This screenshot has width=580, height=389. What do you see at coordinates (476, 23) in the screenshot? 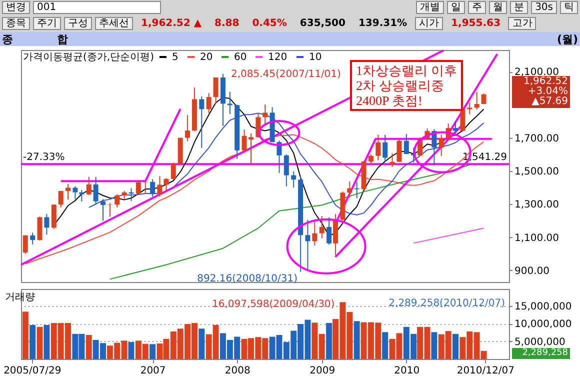
I see `text: 1,955.63` at bounding box center [476, 23].